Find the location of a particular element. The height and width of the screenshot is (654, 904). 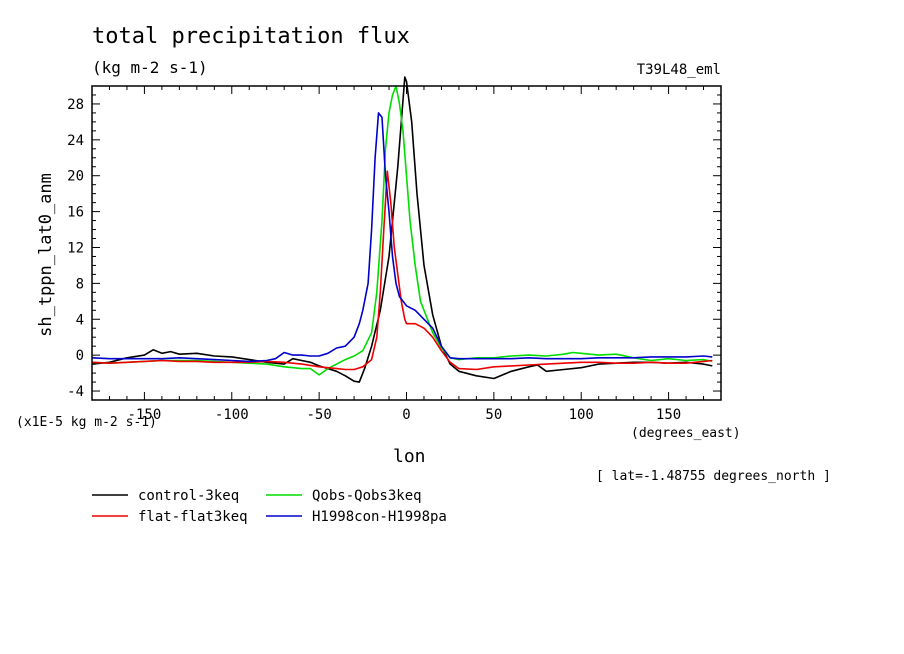

x-axis-units: (degrees_east) is located at coordinates (686, 433).